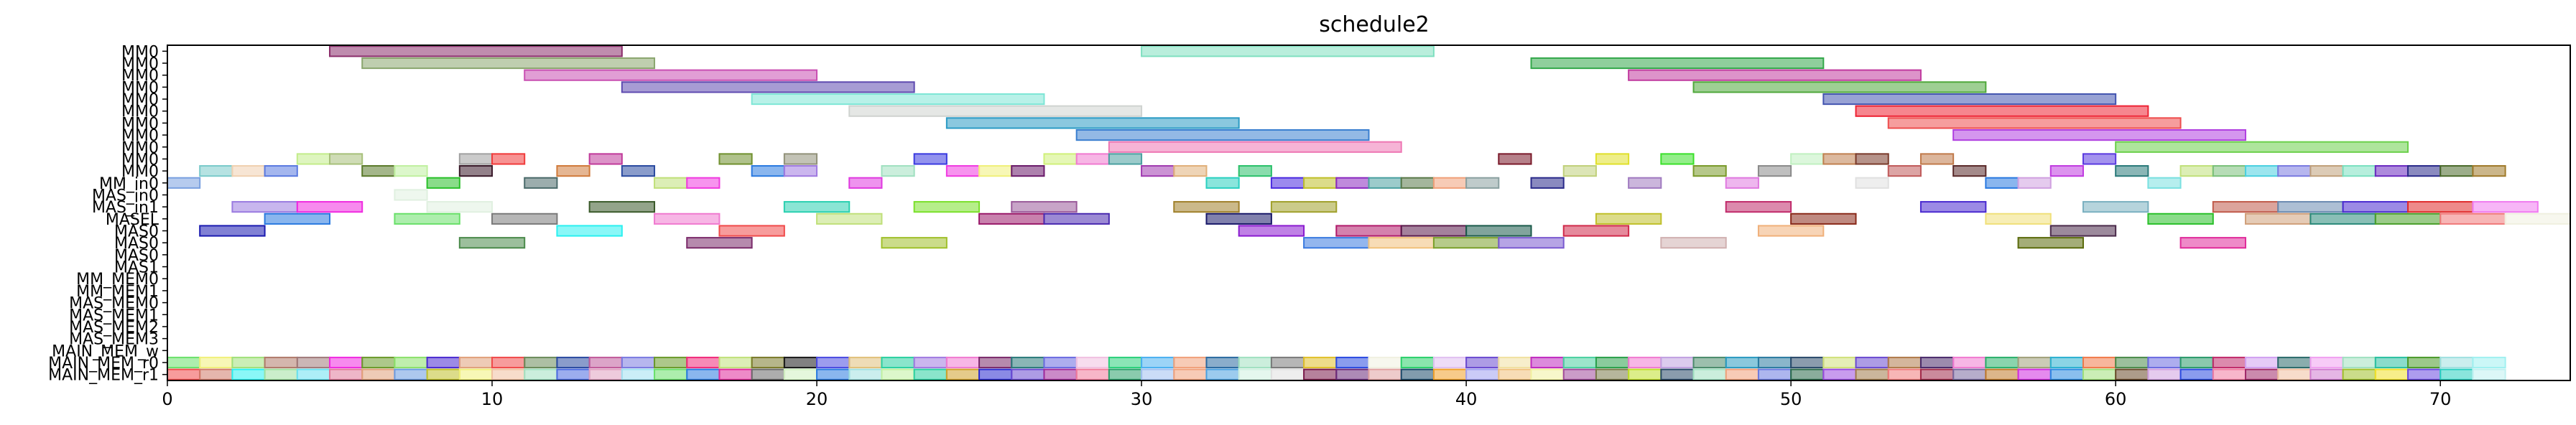 The height and width of the screenshot is (425, 2576). What do you see at coordinates (105, 351) in the screenshot?
I see `row-label: MAIN_MEM_w` at bounding box center [105, 351].